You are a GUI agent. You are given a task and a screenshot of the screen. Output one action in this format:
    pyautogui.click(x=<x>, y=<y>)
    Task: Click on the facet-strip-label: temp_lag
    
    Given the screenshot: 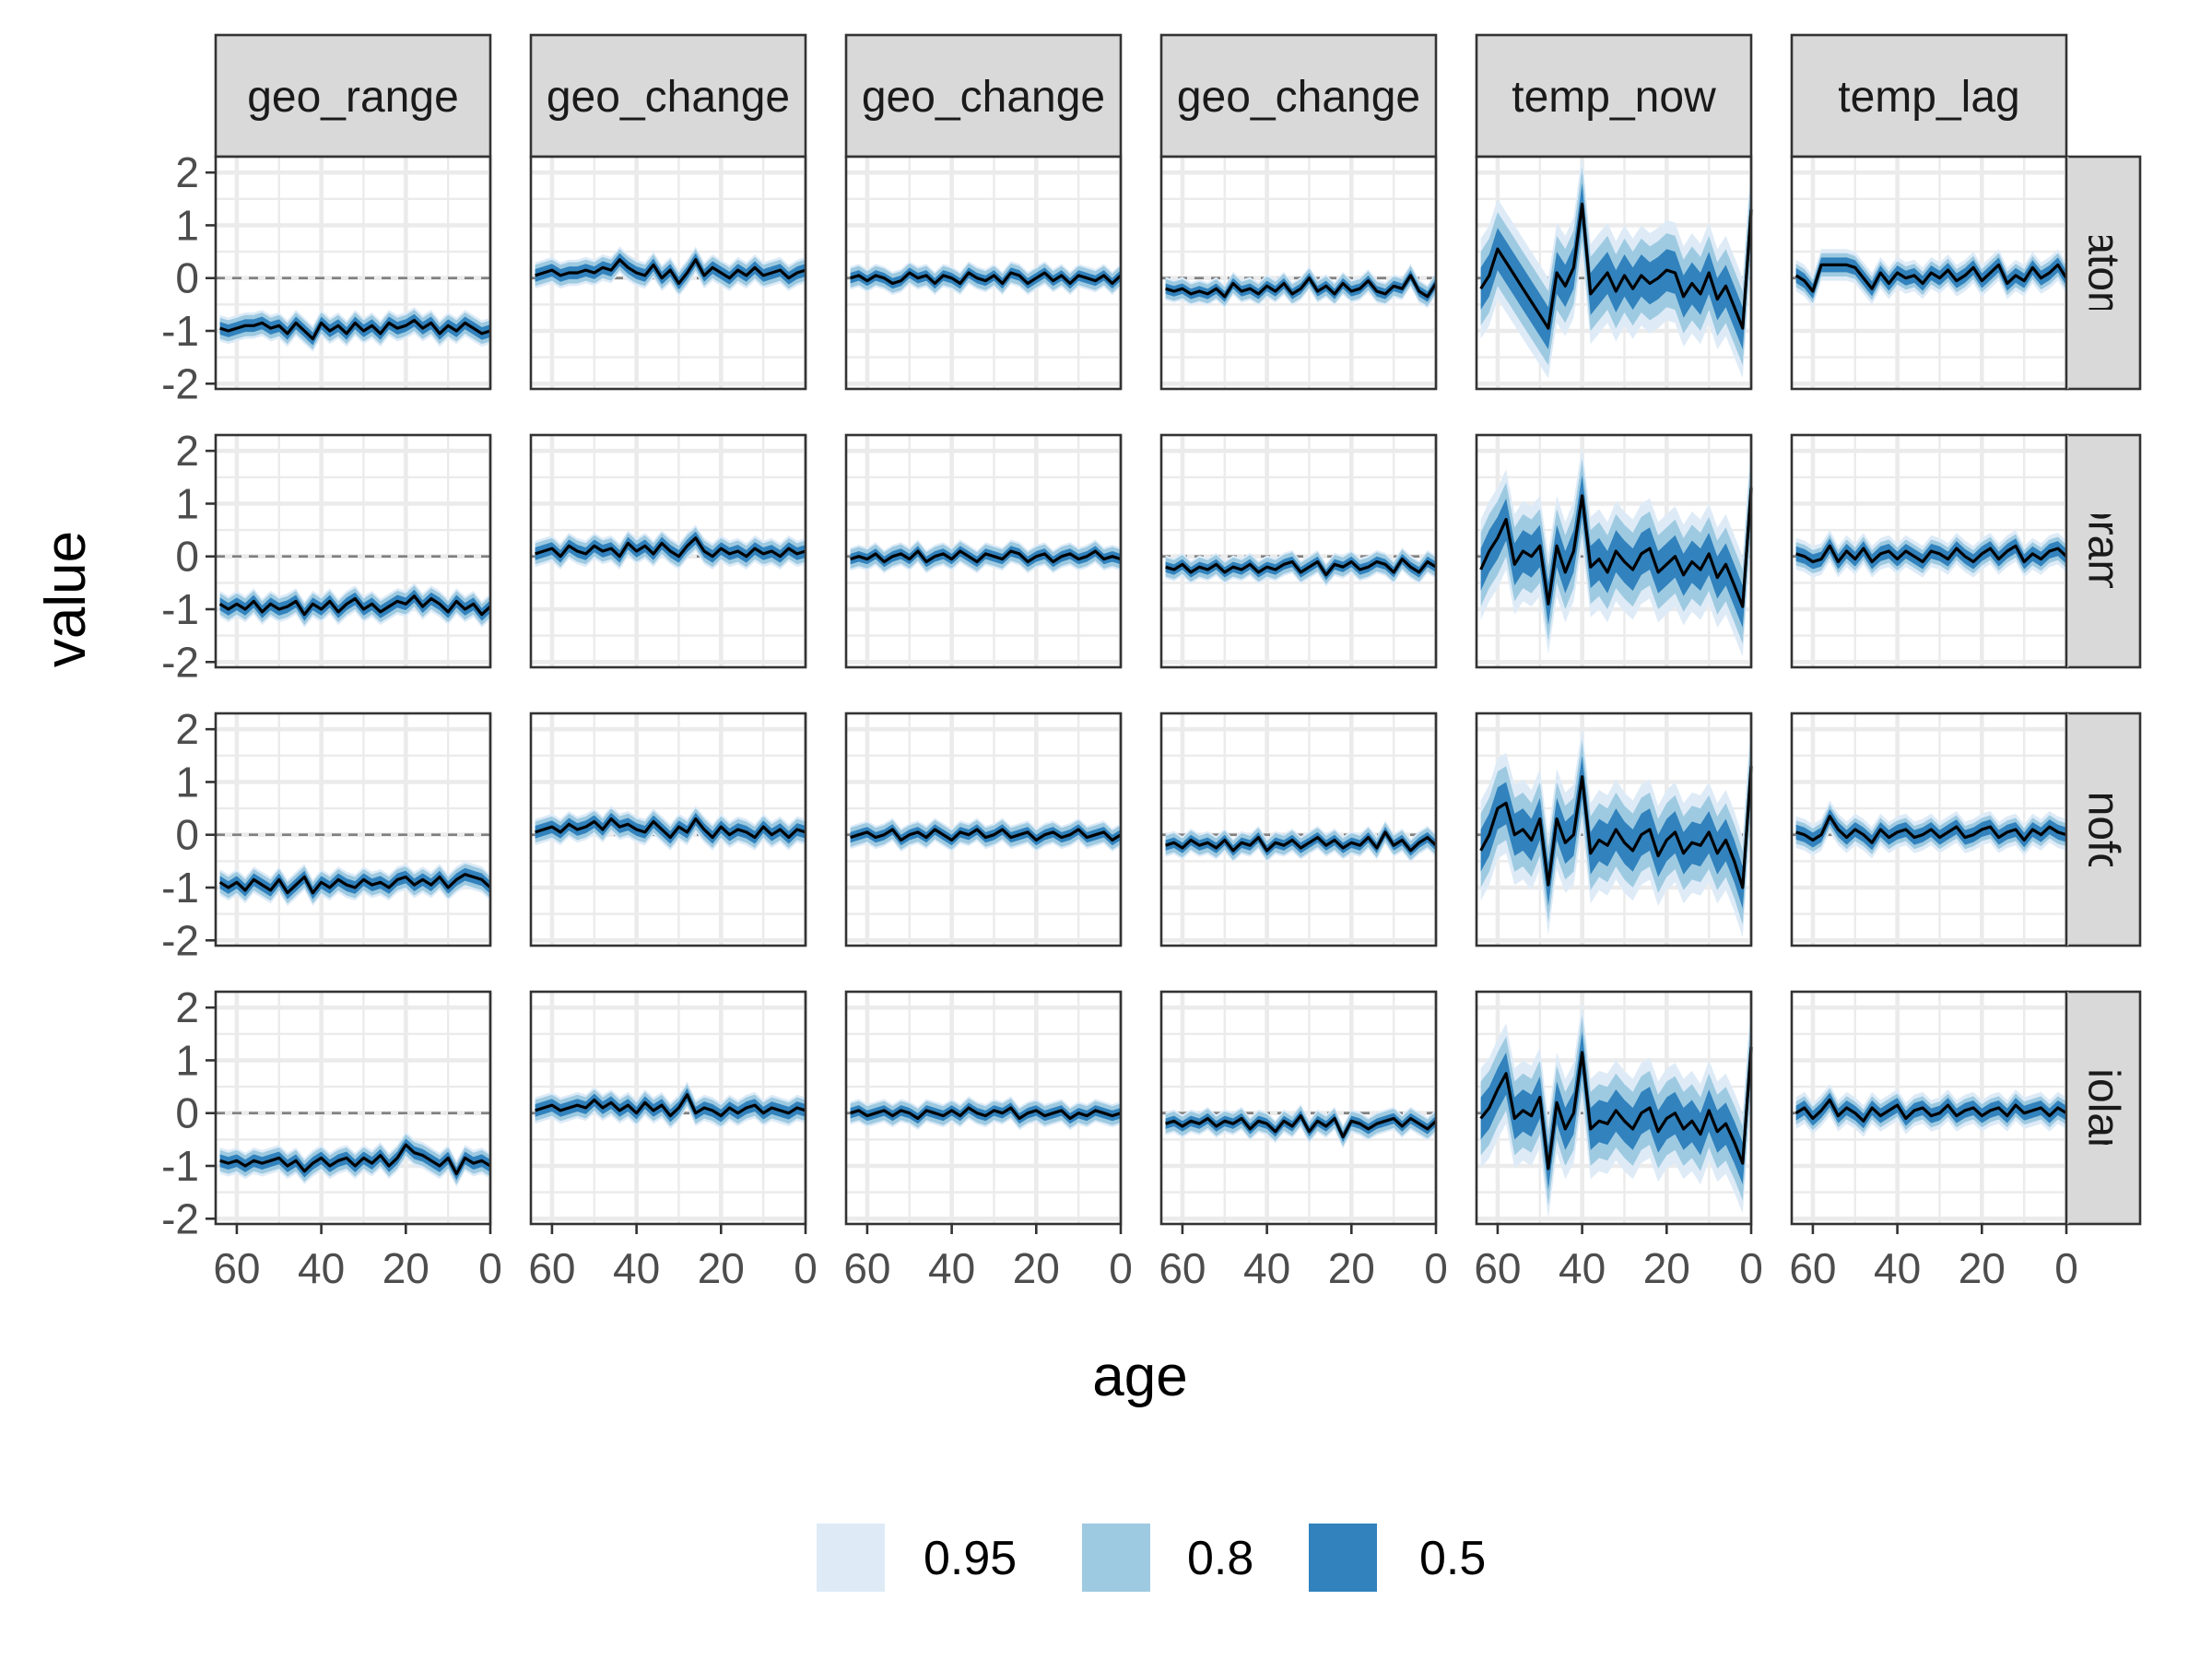 What is the action you would take?
    pyautogui.click(x=1928, y=97)
    